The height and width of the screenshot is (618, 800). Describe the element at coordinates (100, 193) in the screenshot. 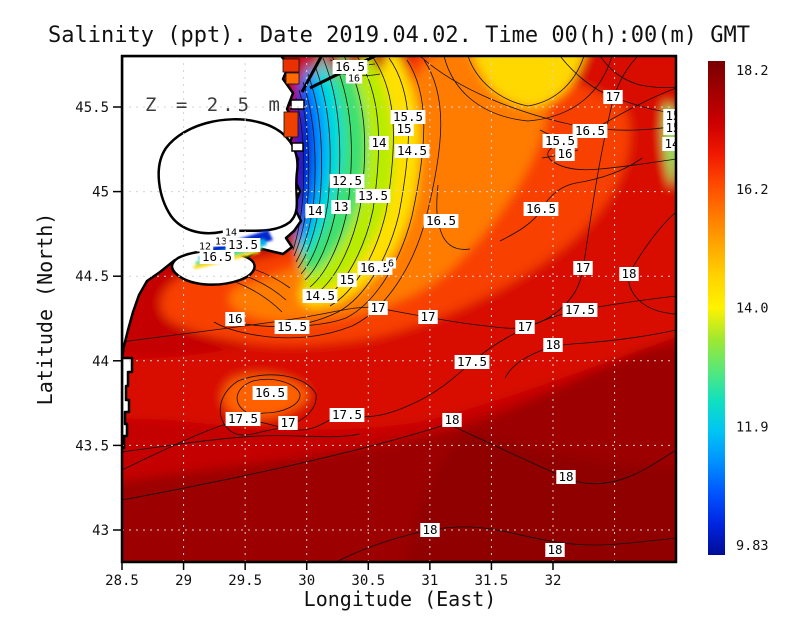

I see `svg-text: 45` at that location.